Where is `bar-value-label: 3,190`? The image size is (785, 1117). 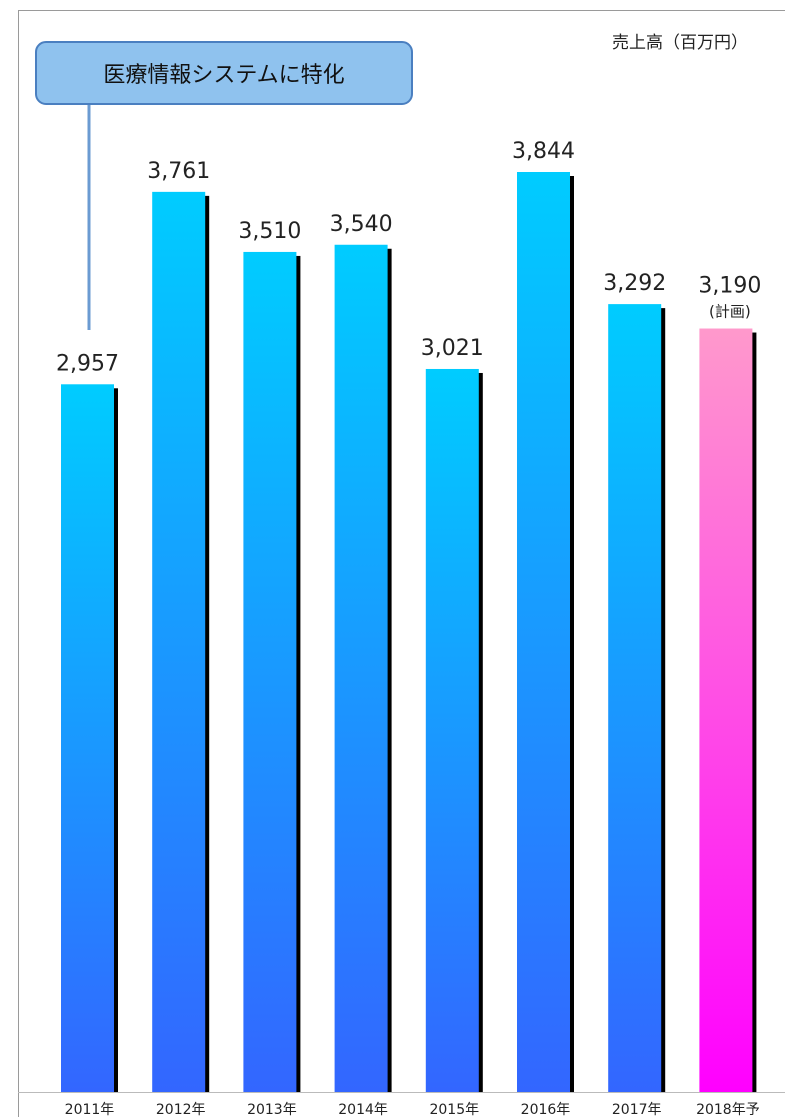
bar-value-label: 3,190 is located at coordinates (729, 286).